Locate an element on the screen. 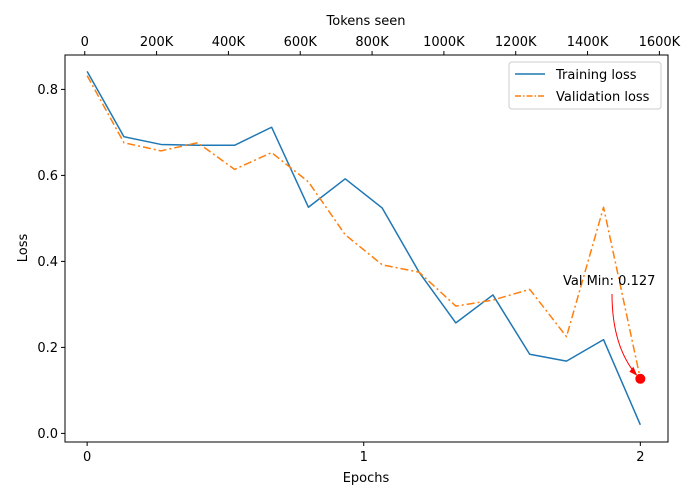 The image size is (700, 500). top-tick-label: 1200K is located at coordinates (516, 42).